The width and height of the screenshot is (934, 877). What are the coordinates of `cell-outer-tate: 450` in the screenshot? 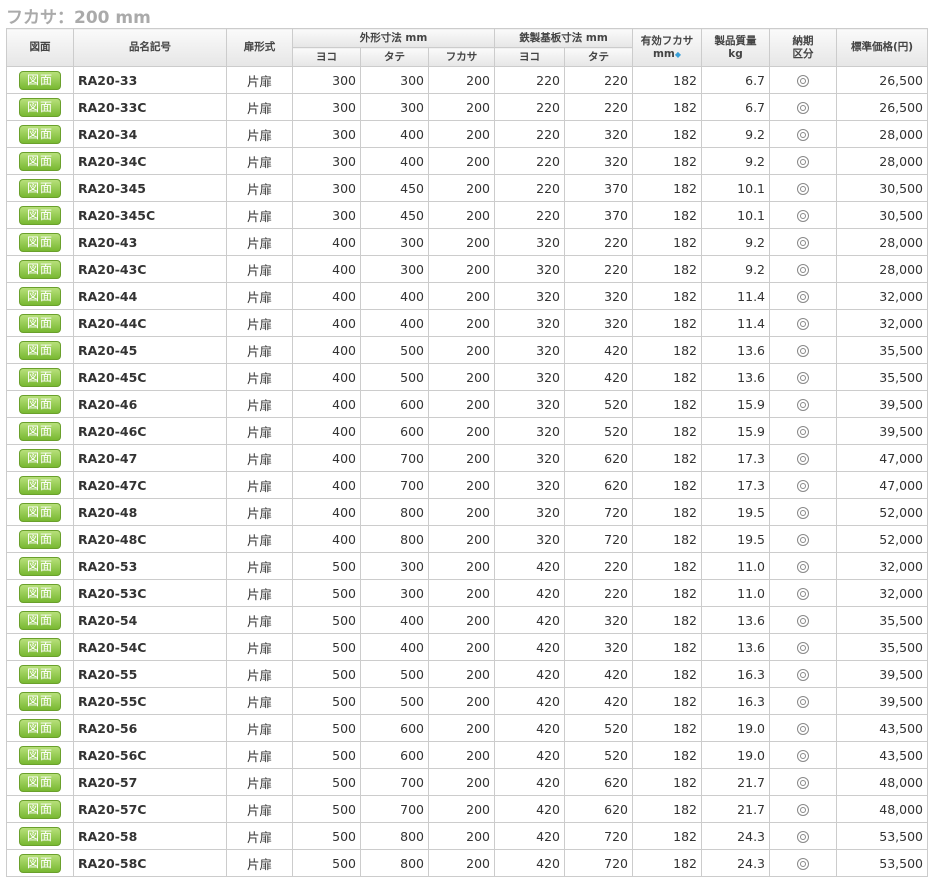 It's located at (394, 215).